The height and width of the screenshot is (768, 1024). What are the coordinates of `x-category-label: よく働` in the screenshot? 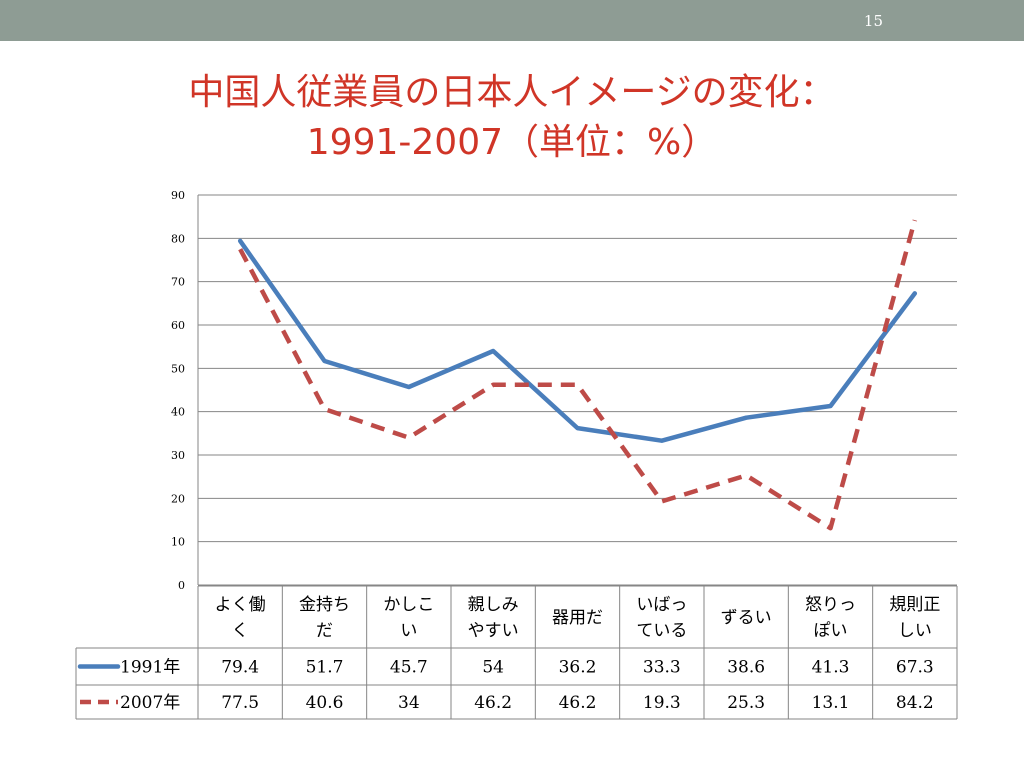 It's located at (240, 605).